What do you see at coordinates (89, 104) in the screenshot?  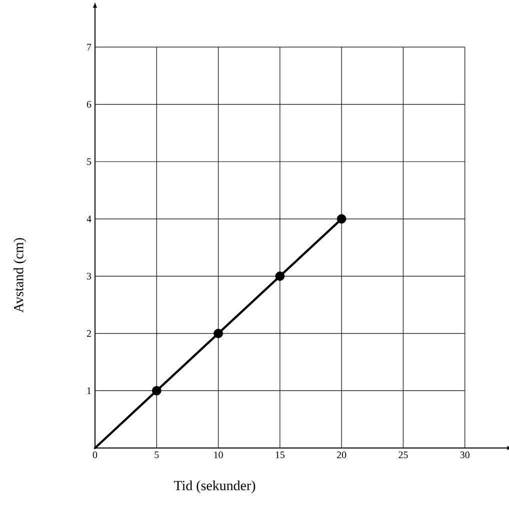 I see `y-tick-label: 6` at bounding box center [89, 104].